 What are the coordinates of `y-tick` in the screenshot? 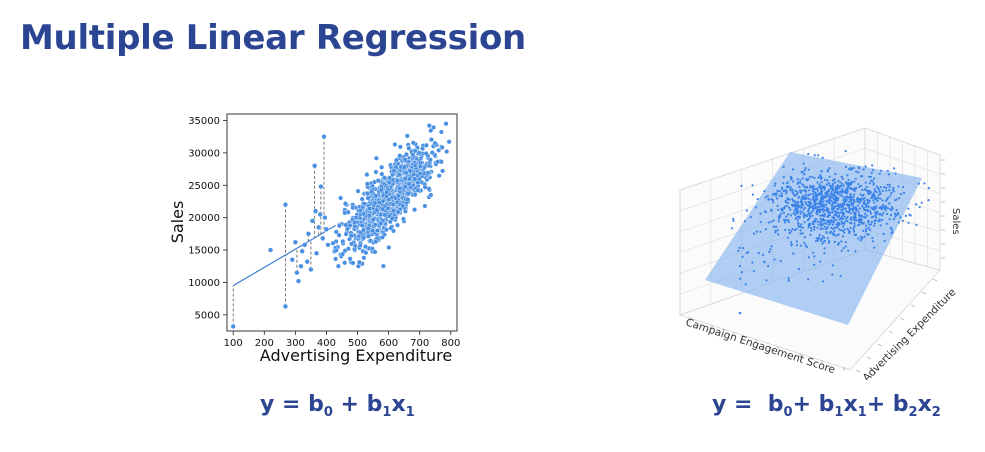 It's located at (924, 293).